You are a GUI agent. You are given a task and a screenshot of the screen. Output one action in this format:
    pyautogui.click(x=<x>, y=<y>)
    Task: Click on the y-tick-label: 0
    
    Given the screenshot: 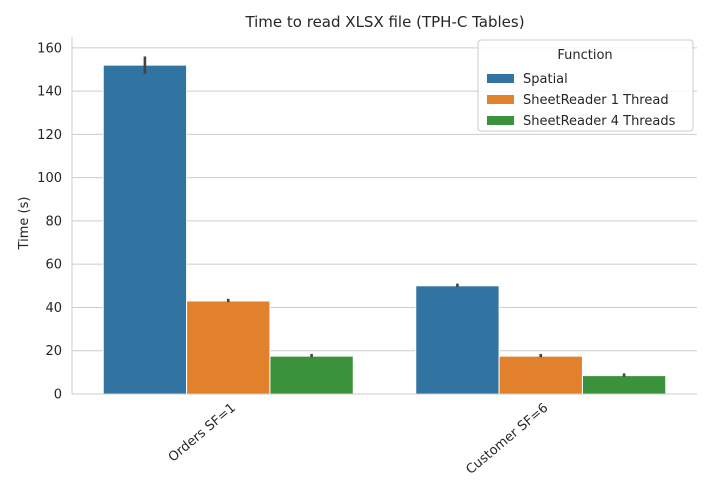 What is the action you would take?
    pyautogui.click(x=58, y=395)
    